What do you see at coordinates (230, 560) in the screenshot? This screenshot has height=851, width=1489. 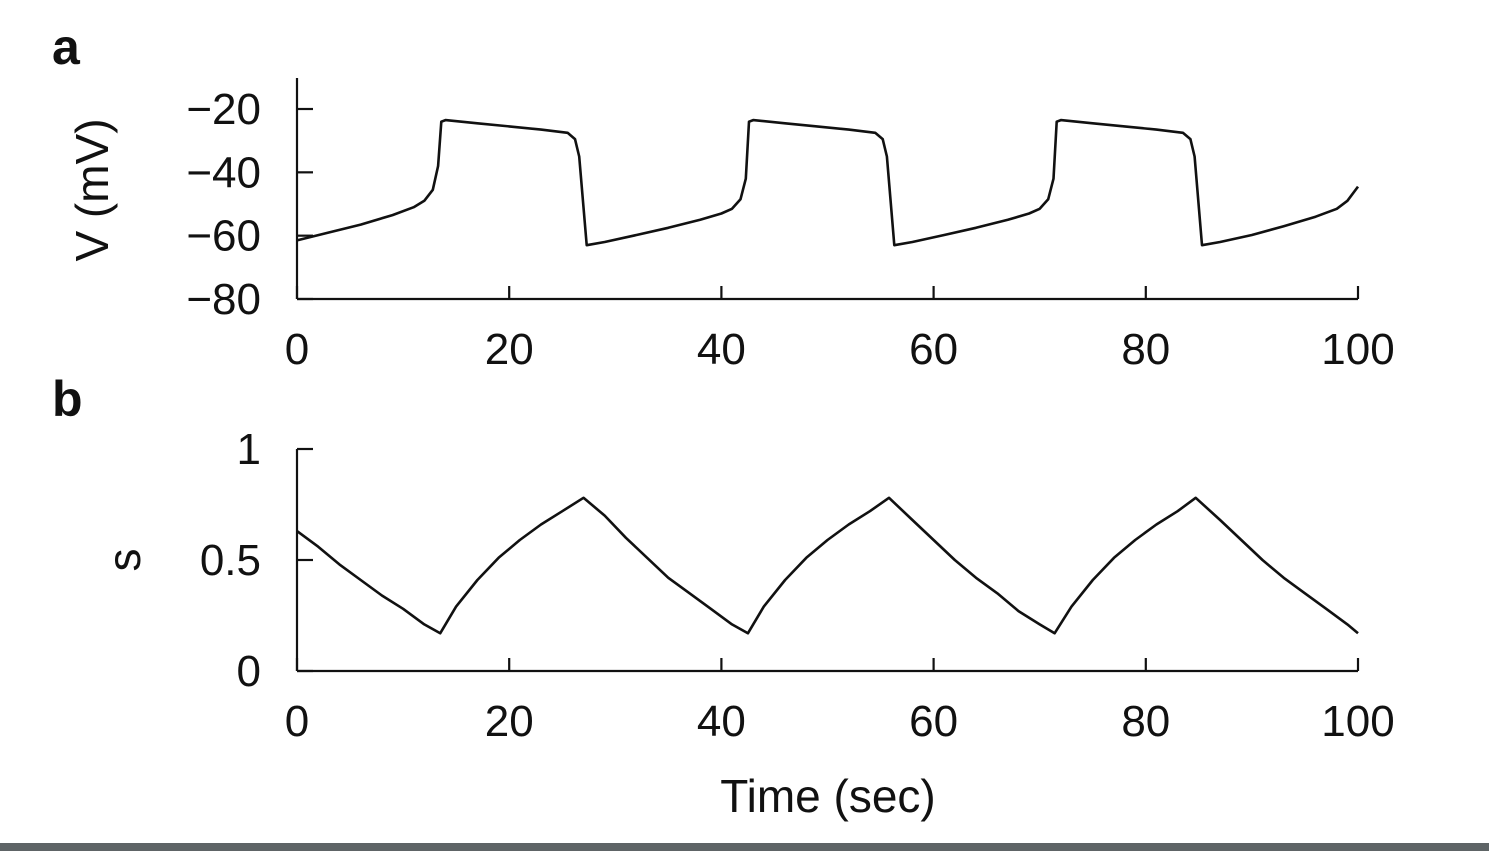 I see `y-tick-label: 0.5` at bounding box center [230, 560].